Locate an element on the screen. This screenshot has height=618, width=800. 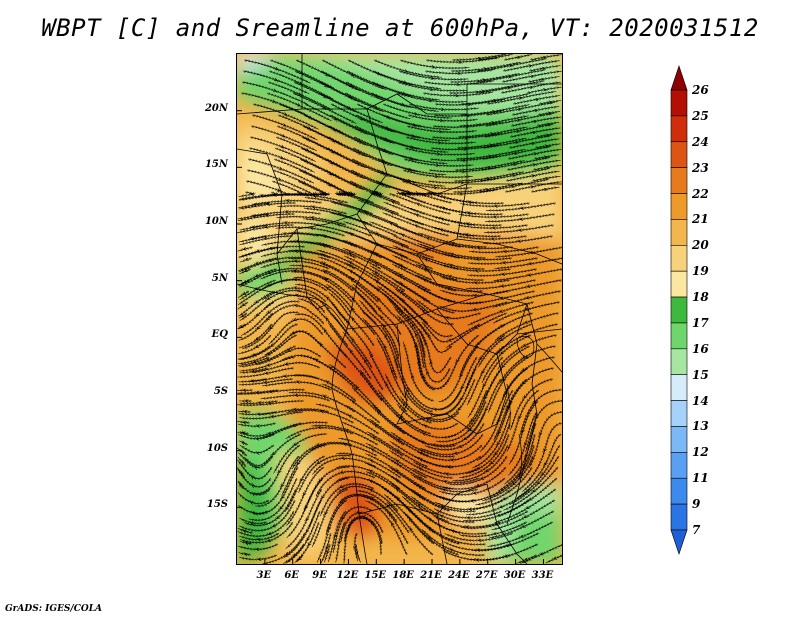
colorbar-label: 18 is located at coordinates (700, 297).